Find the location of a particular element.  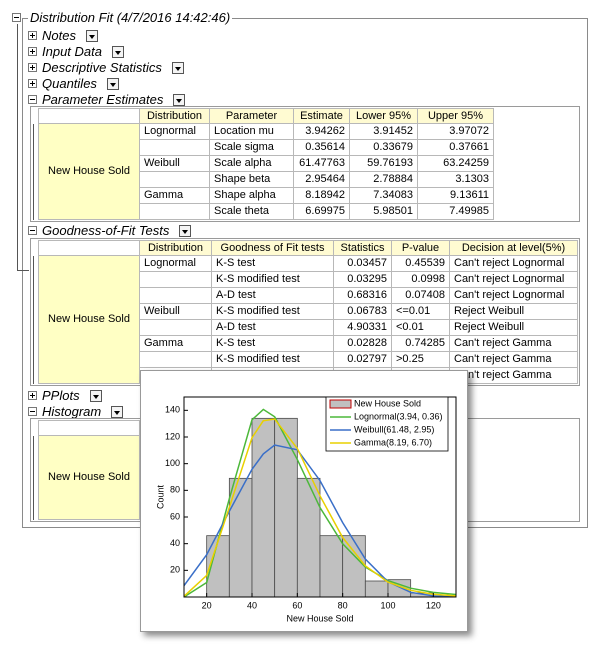

table-cell: 0.0998 is located at coordinates (421, 280).